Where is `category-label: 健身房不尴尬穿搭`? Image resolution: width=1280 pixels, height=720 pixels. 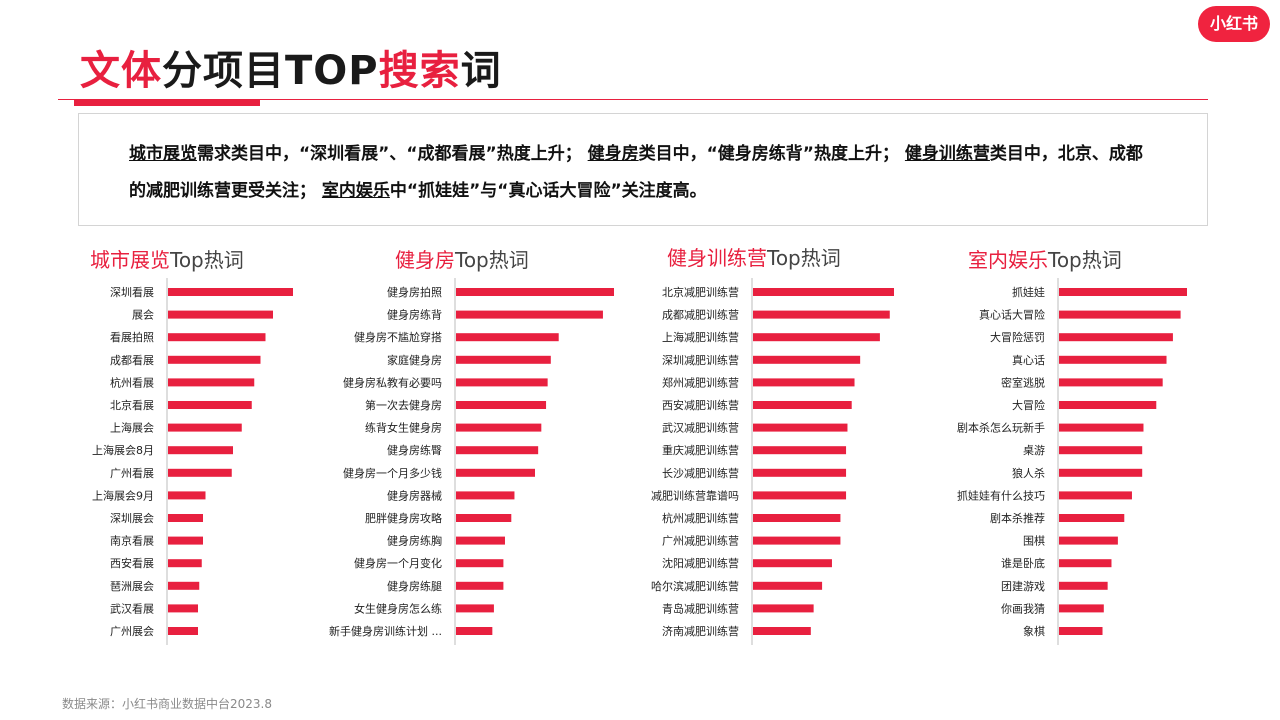 category-label: 健身房不尴尬穿搭 is located at coordinates (398, 337).